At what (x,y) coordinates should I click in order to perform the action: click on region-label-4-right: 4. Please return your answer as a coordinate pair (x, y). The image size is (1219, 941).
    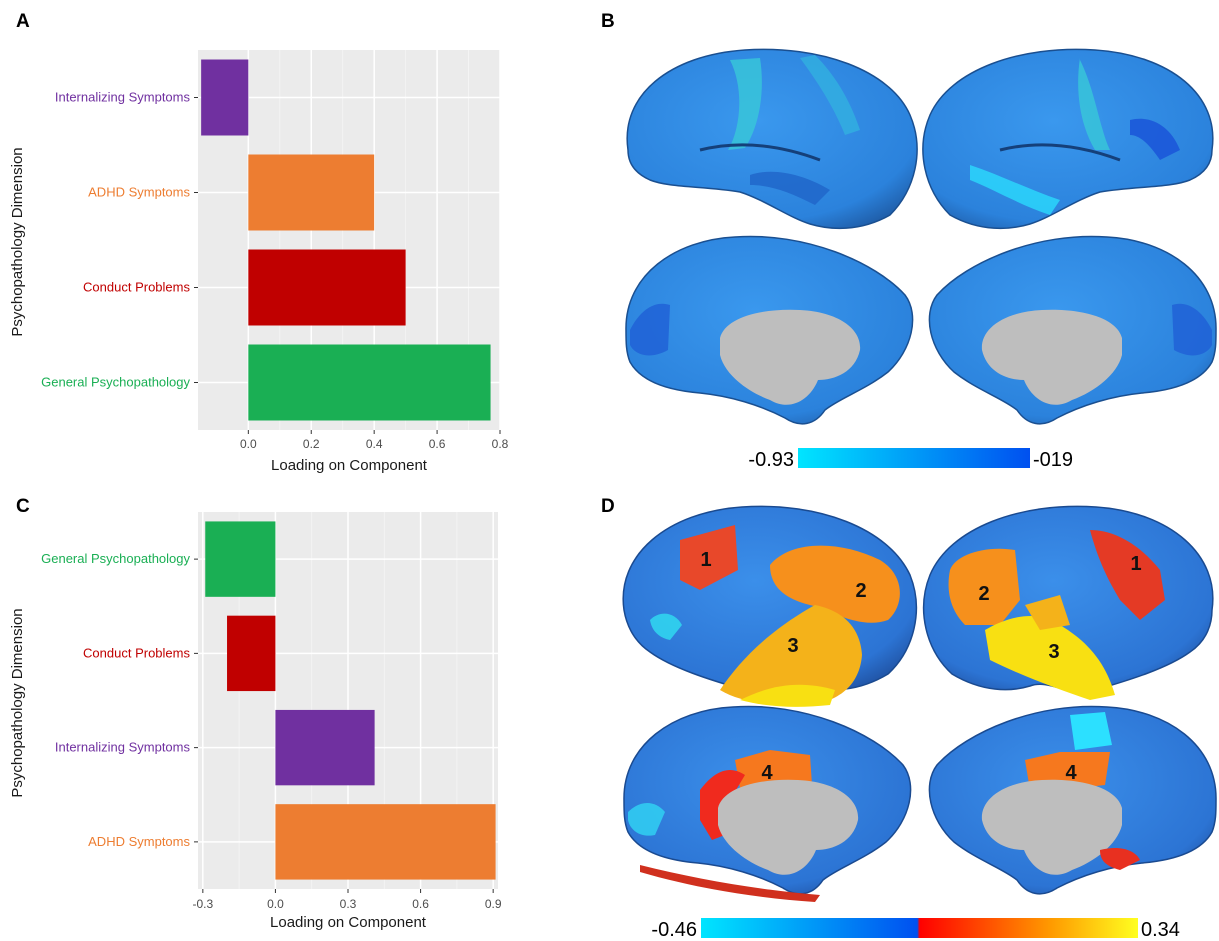
    Looking at the image, I should click on (1071, 773).